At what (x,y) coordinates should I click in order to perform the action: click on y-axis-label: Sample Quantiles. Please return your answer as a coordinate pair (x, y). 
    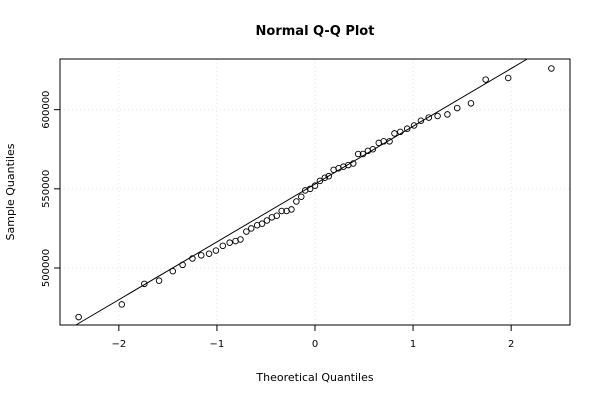
    Looking at the image, I should click on (10, 191).